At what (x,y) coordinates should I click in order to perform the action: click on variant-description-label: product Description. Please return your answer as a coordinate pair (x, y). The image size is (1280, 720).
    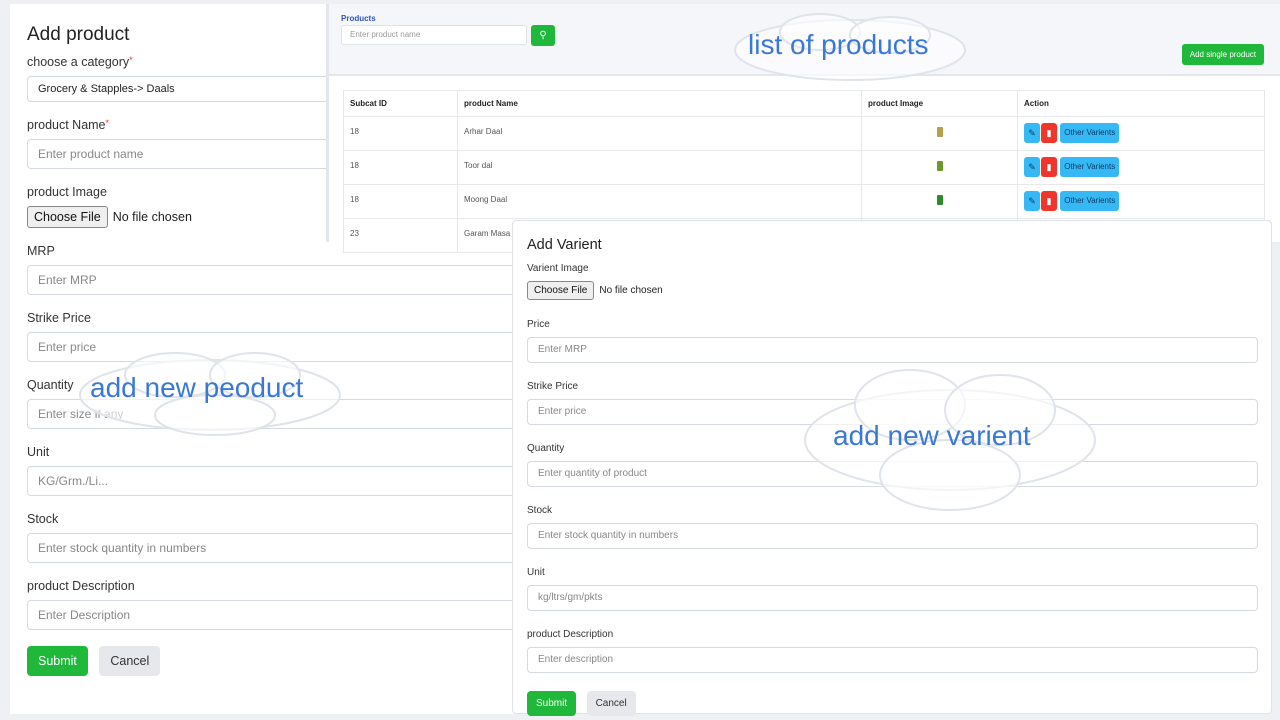
    Looking at the image, I should click on (570, 634).